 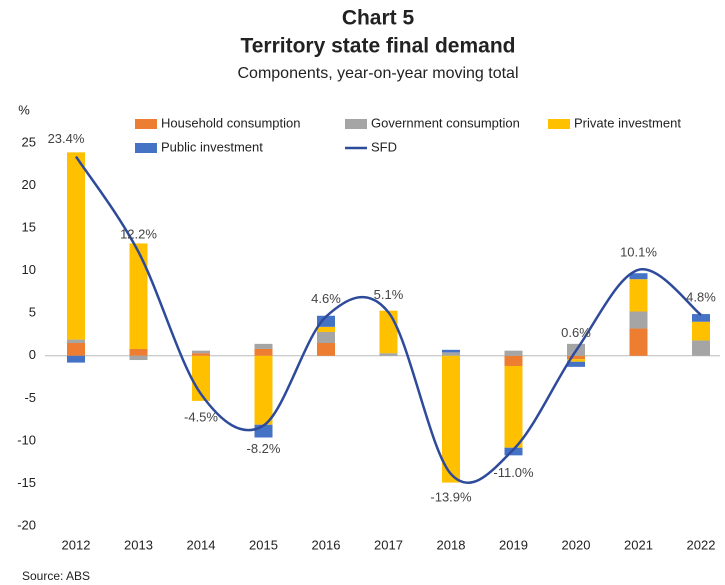 What do you see at coordinates (56, 576) in the screenshot?
I see `source: Source: ABS` at bounding box center [56, 576].